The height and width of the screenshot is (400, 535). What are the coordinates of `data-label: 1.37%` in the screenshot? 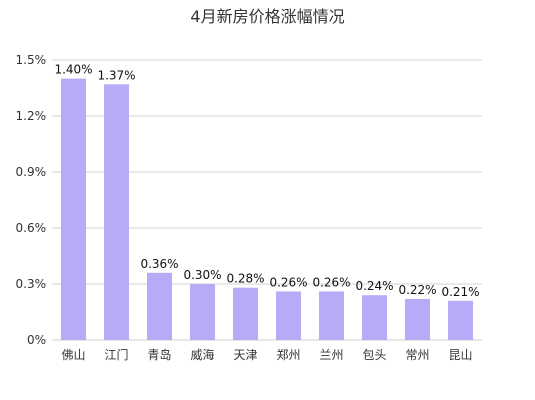 It's located at (116, 75).